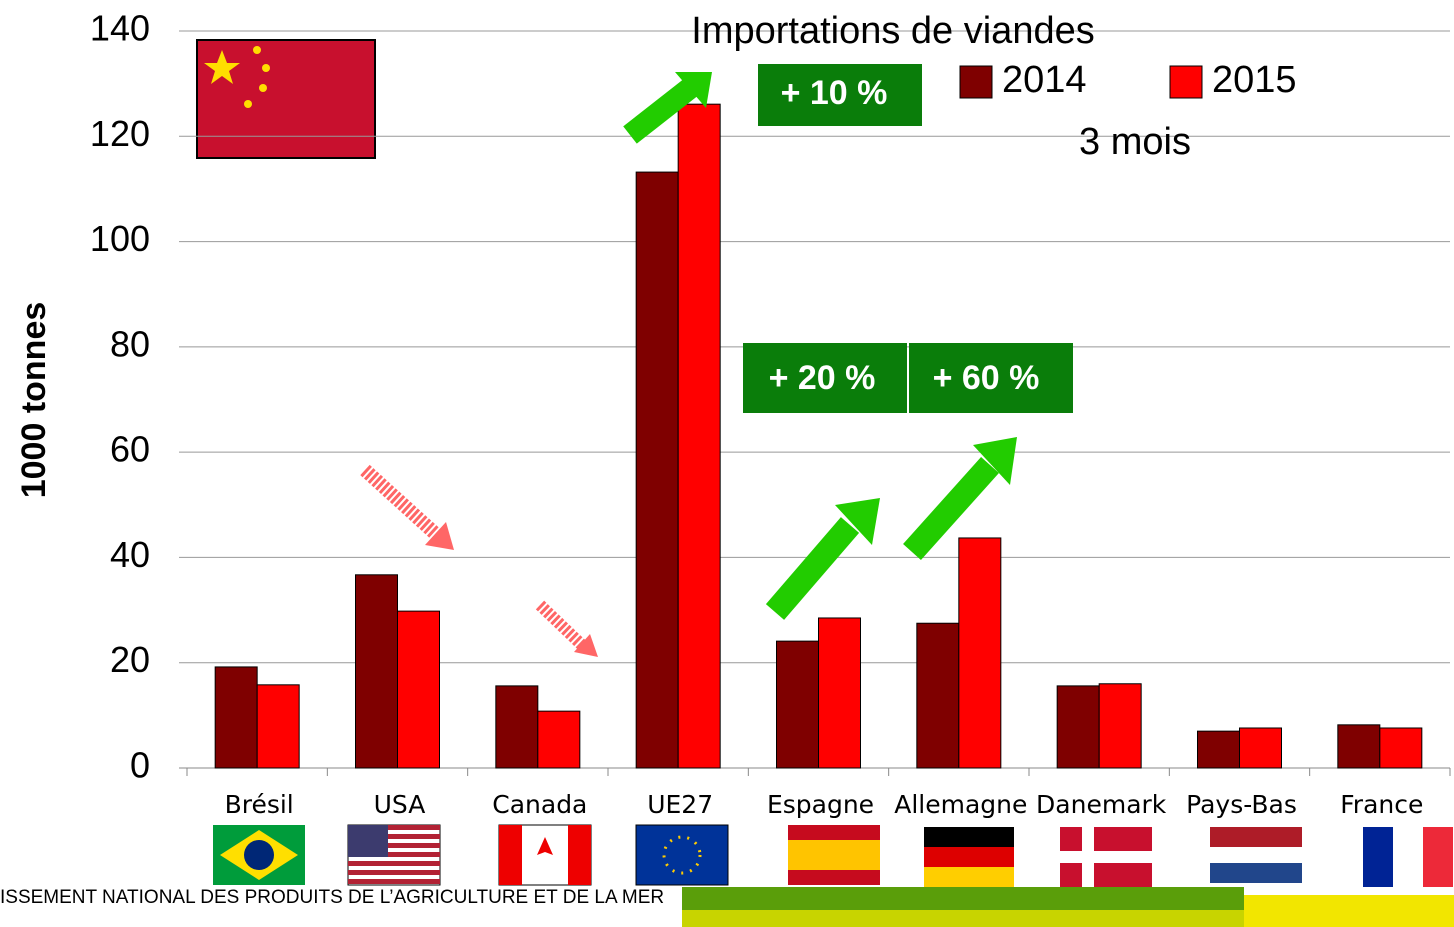 This screenshot has height=927, width=1454. I want to click on x-tick-label: Pays-Bas, so click(1241, 804).